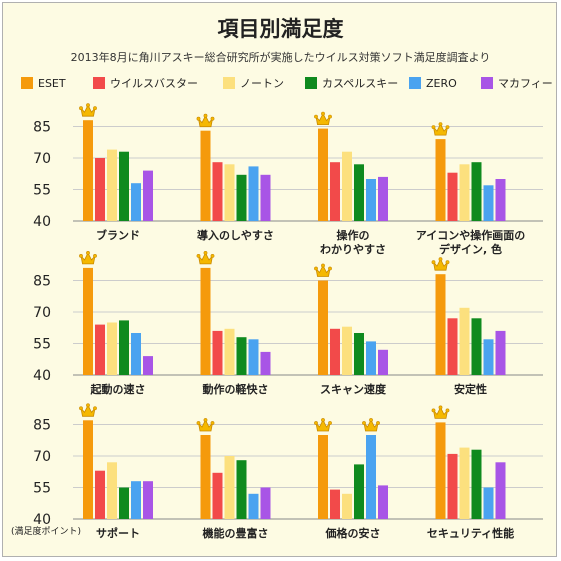  I want to click on category-label: 安定性, so click(470, 389).